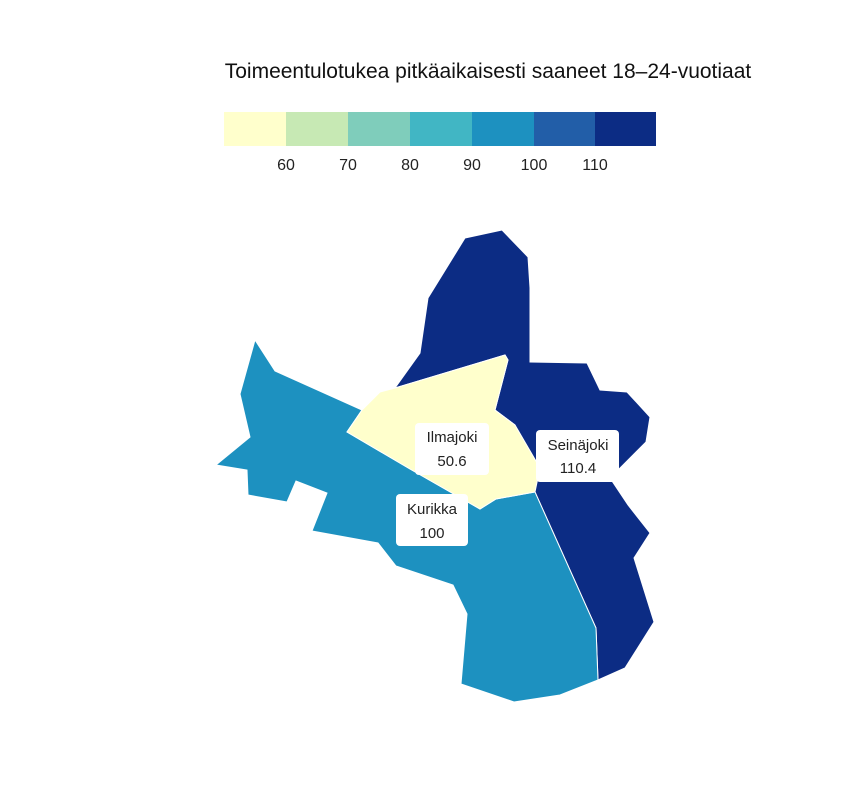 This screenshot has width=864, height=792. Describe the element at coordinates (534, 165) in the screenshot. I see `legend-tick-100: 100` at that location.